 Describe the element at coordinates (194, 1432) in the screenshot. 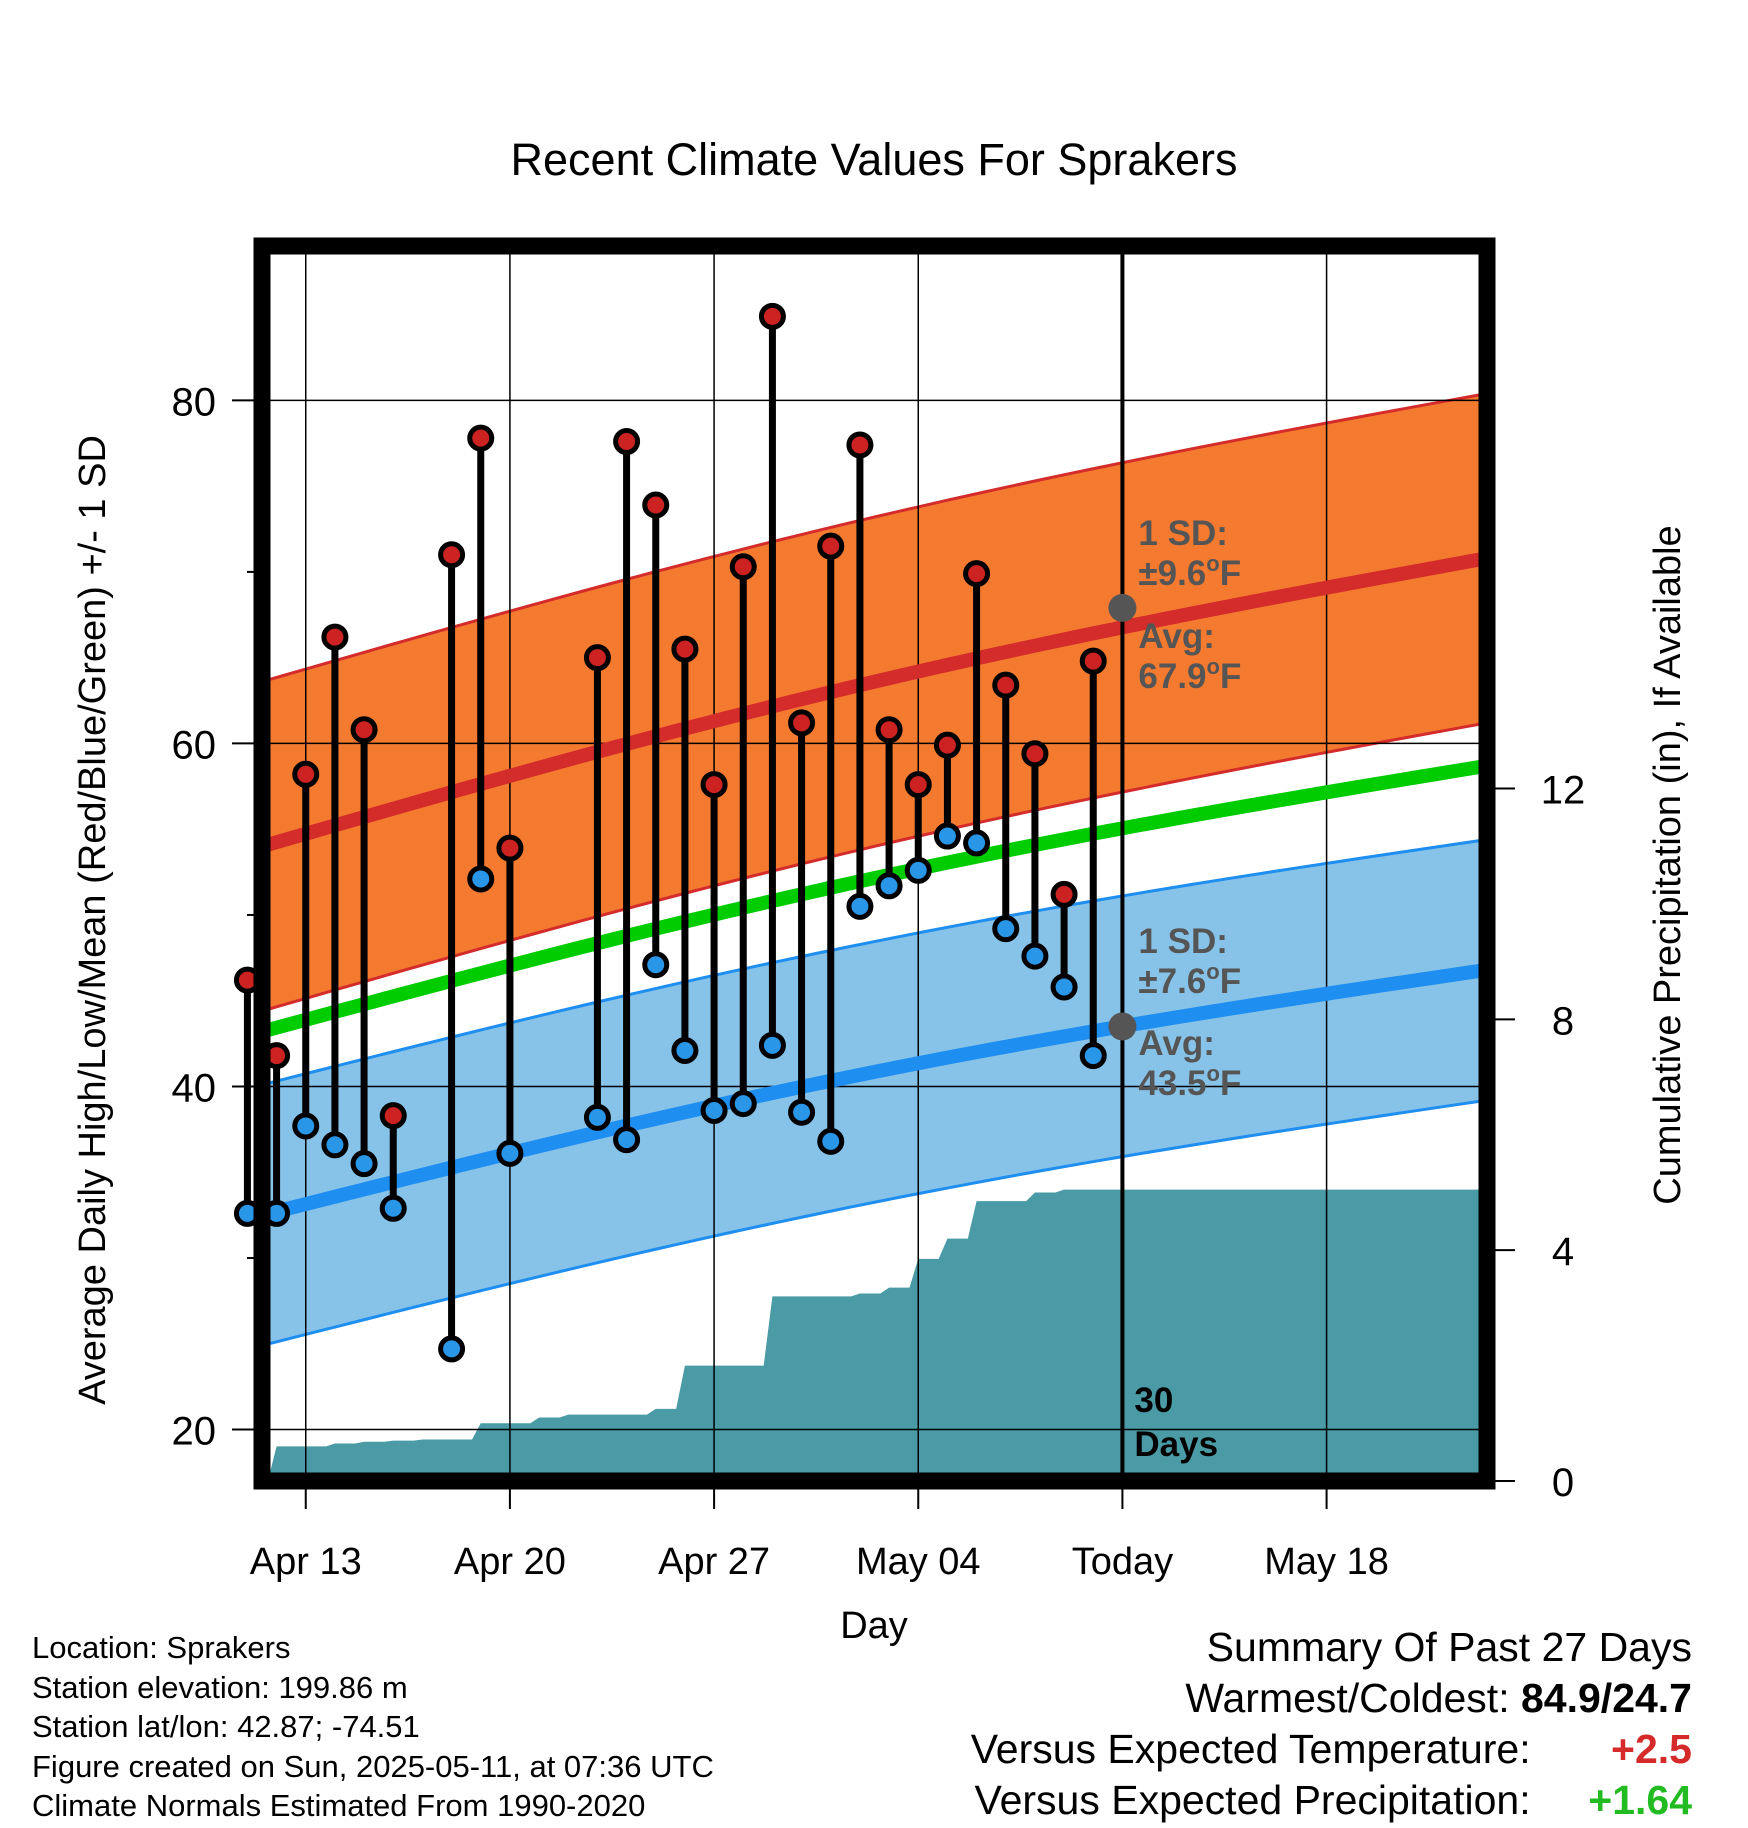

I see `y-tick-label: 20` at that location.